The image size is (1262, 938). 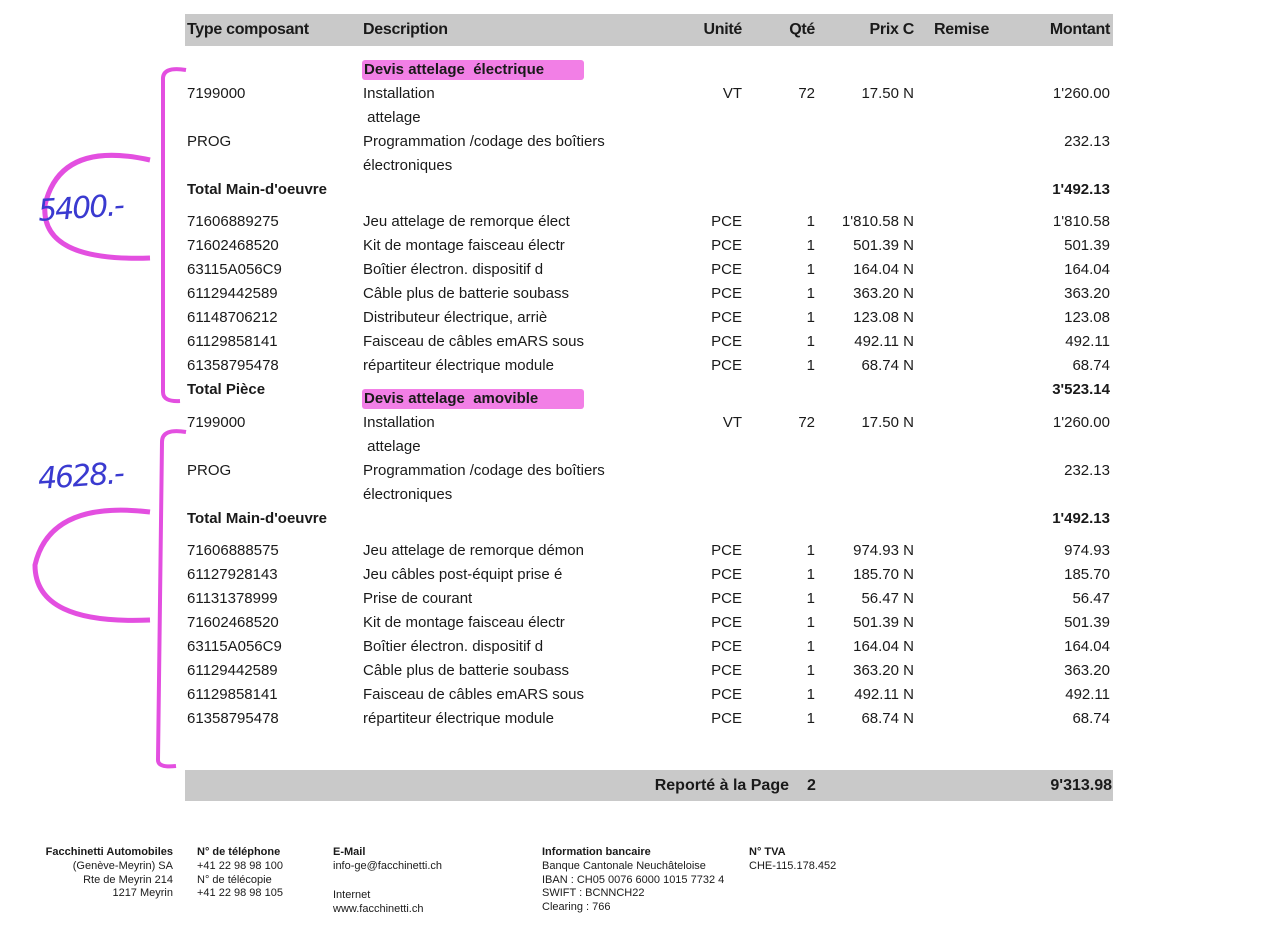 What do you see at coordinates (649, 785) in the screenshot?
I see `carry-bar` at bounding box center [649, 785].